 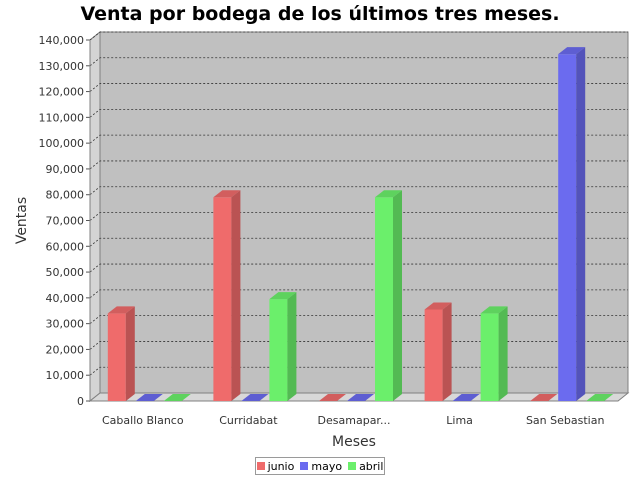 I want to click on legend-swatch-junio, so click(x=260, y=466).